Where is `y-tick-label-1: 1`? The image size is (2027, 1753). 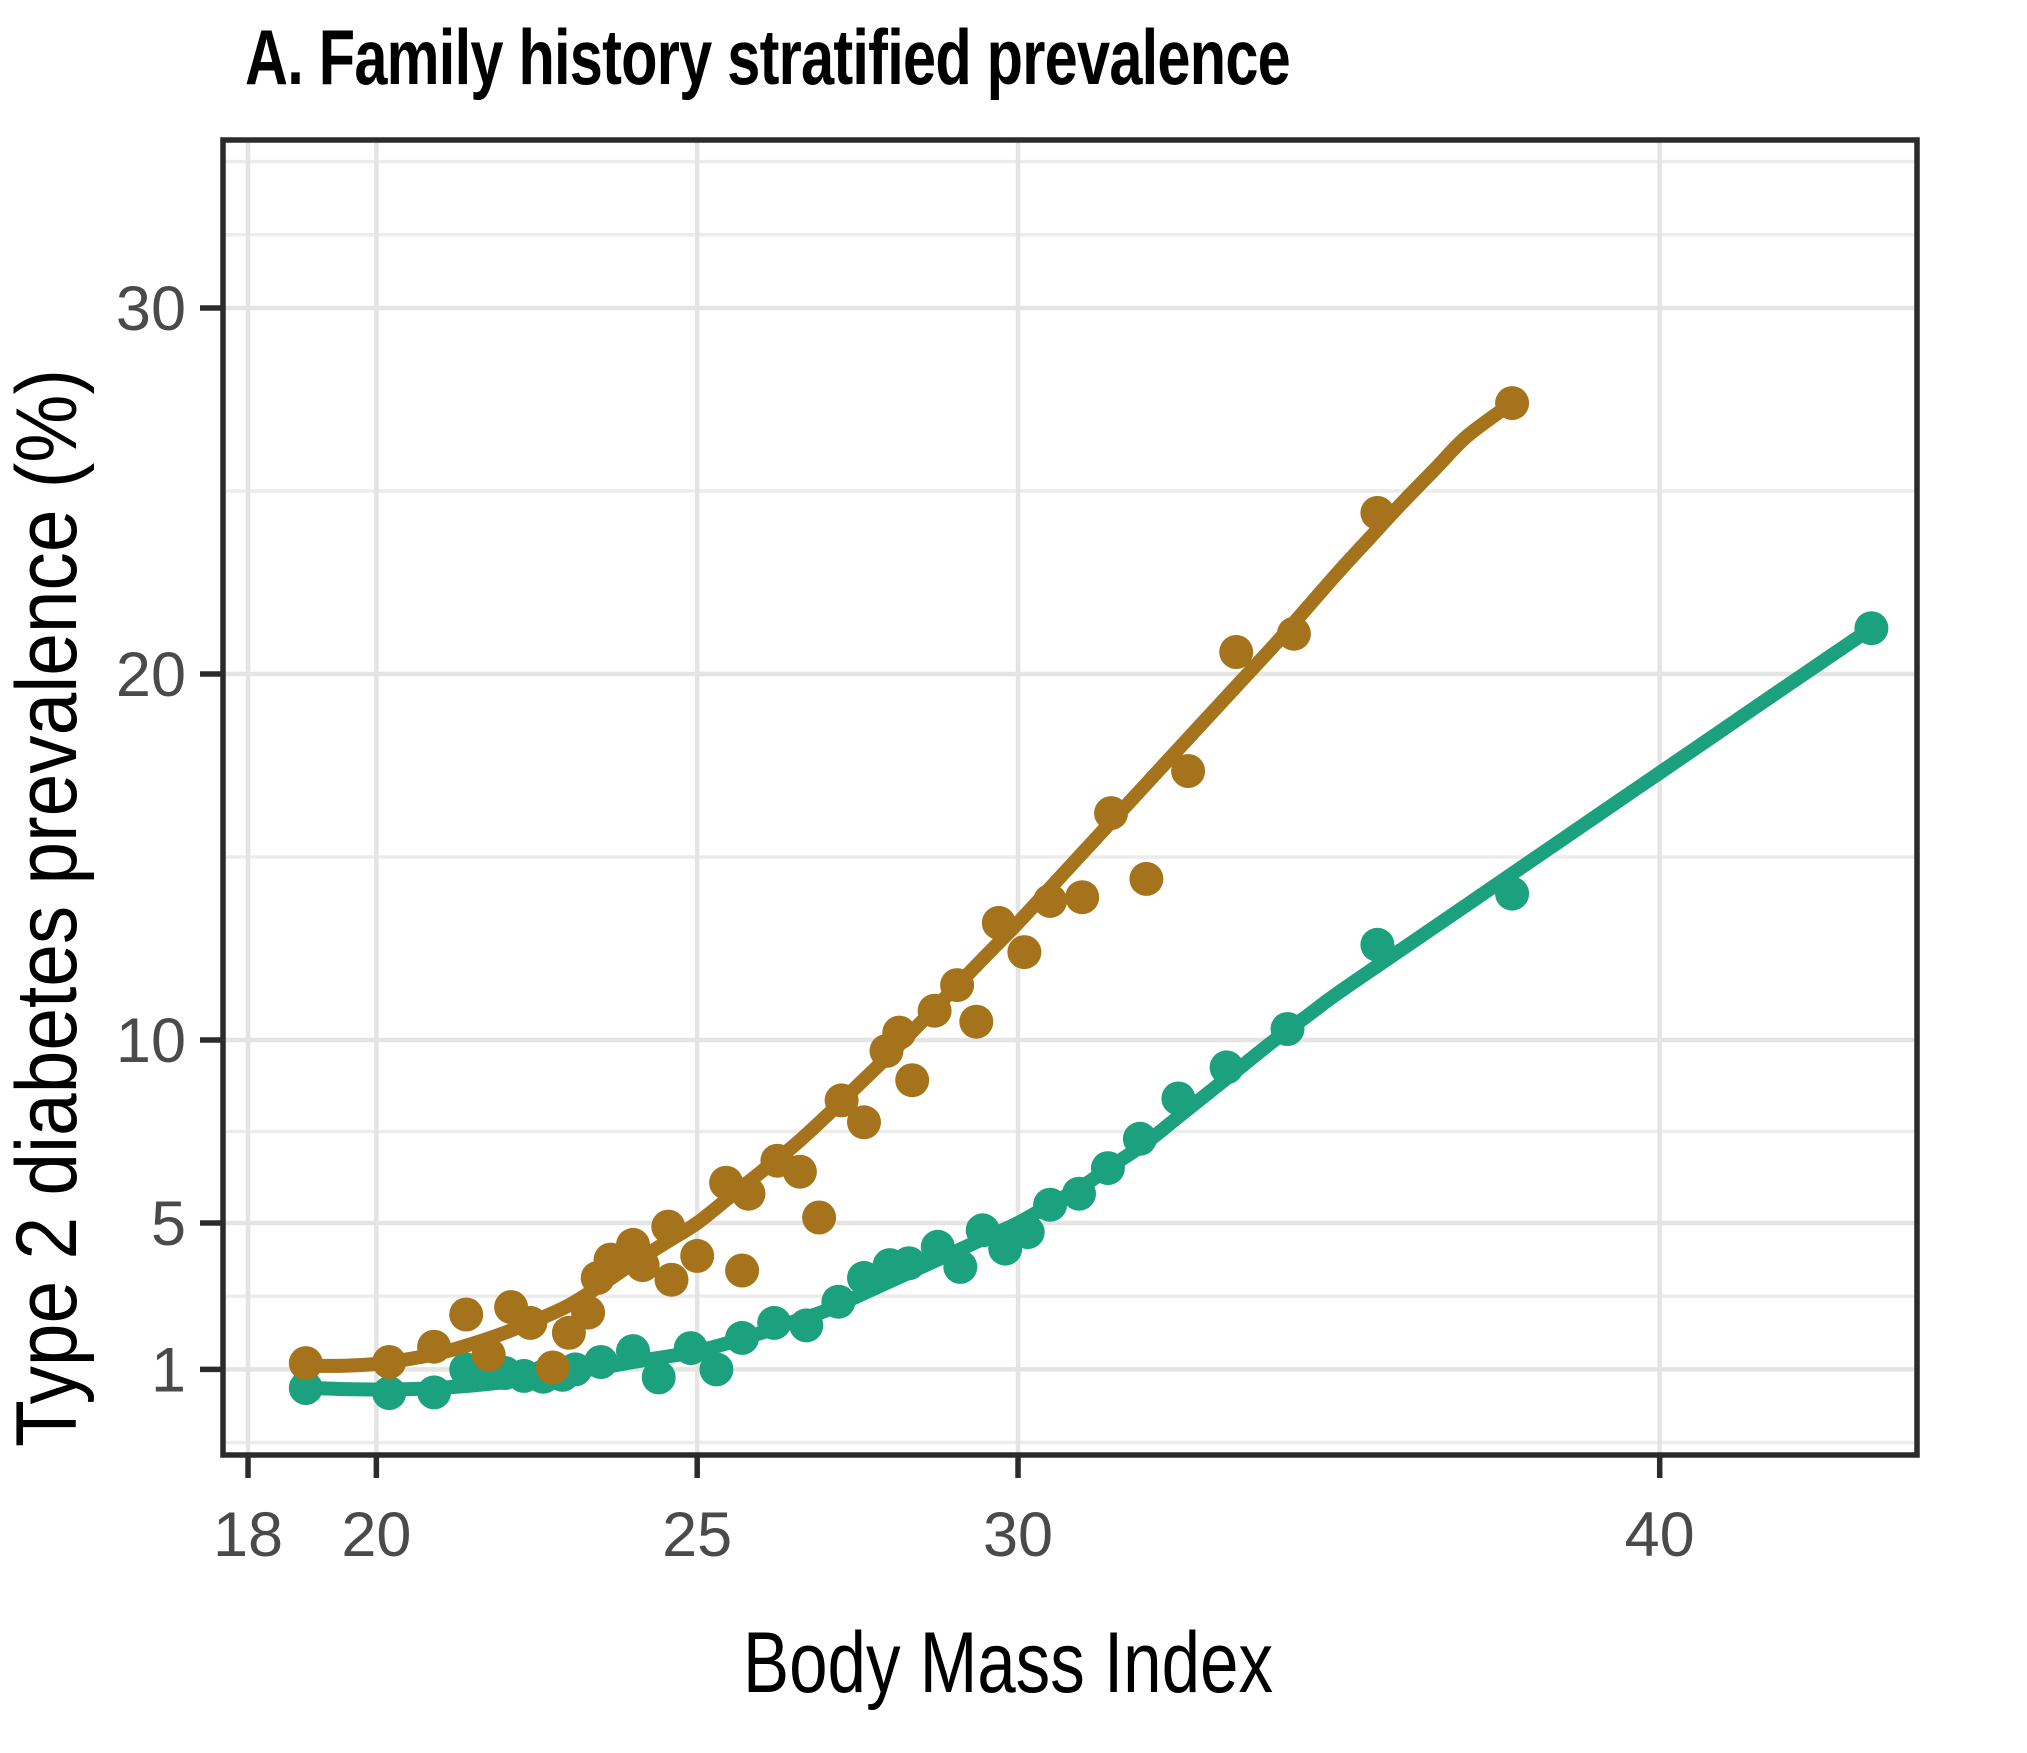 y-tick-label-1: 1 is located at coordinates (168, 1370).